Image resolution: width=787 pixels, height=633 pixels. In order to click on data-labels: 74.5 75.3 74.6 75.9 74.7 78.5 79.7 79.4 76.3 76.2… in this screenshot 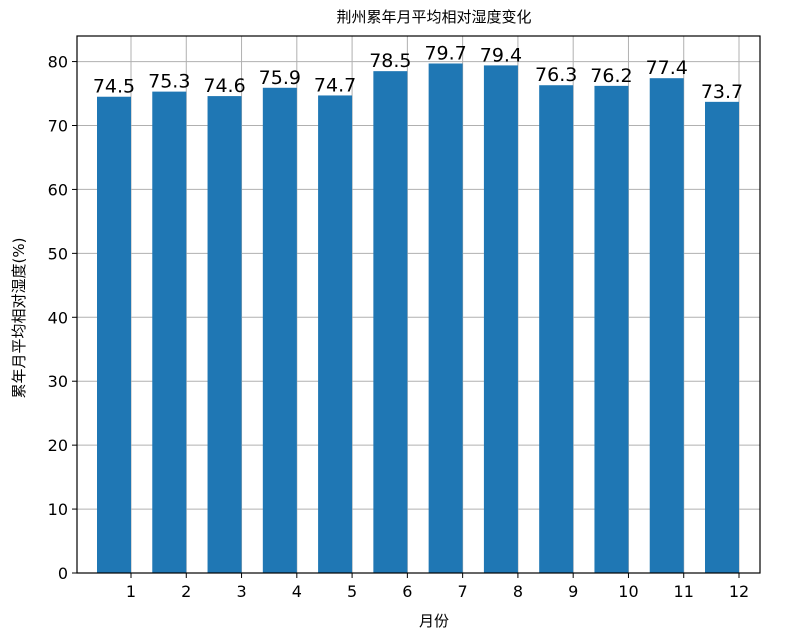, I will do `click(418, 72)`.